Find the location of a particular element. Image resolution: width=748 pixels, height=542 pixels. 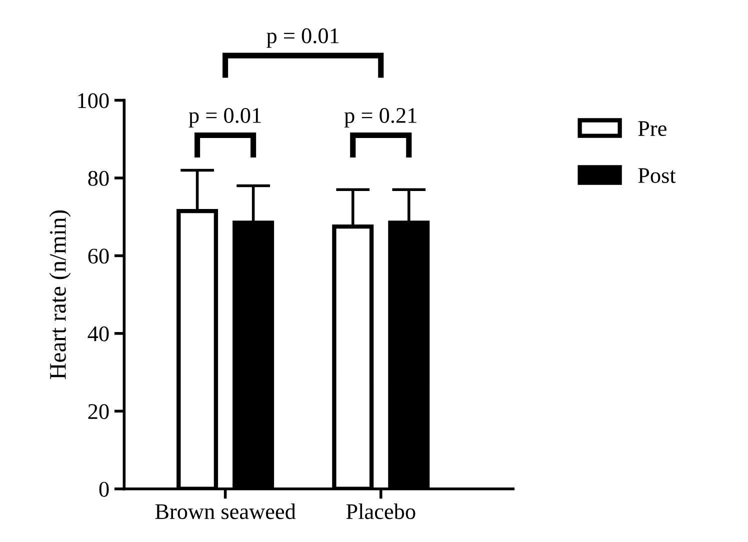

x-tick-label: Brown seaweed is located at coordinates (225, 511).